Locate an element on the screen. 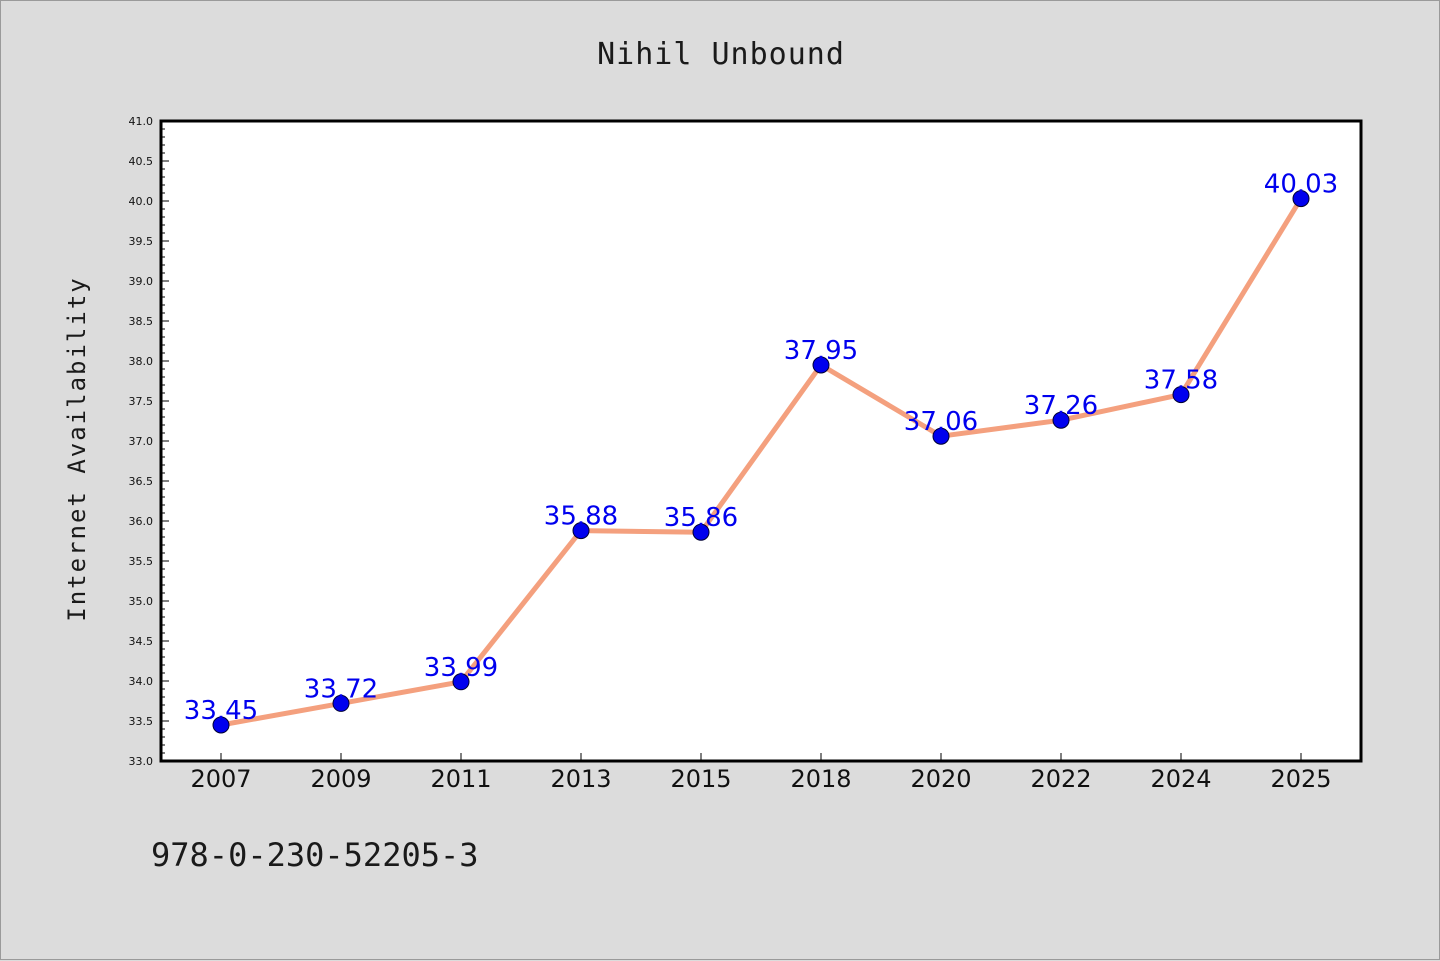 The height and width of the screenshot is (961, 1440). y-tick-label: 37.5 is located at coordinates (141, 401).